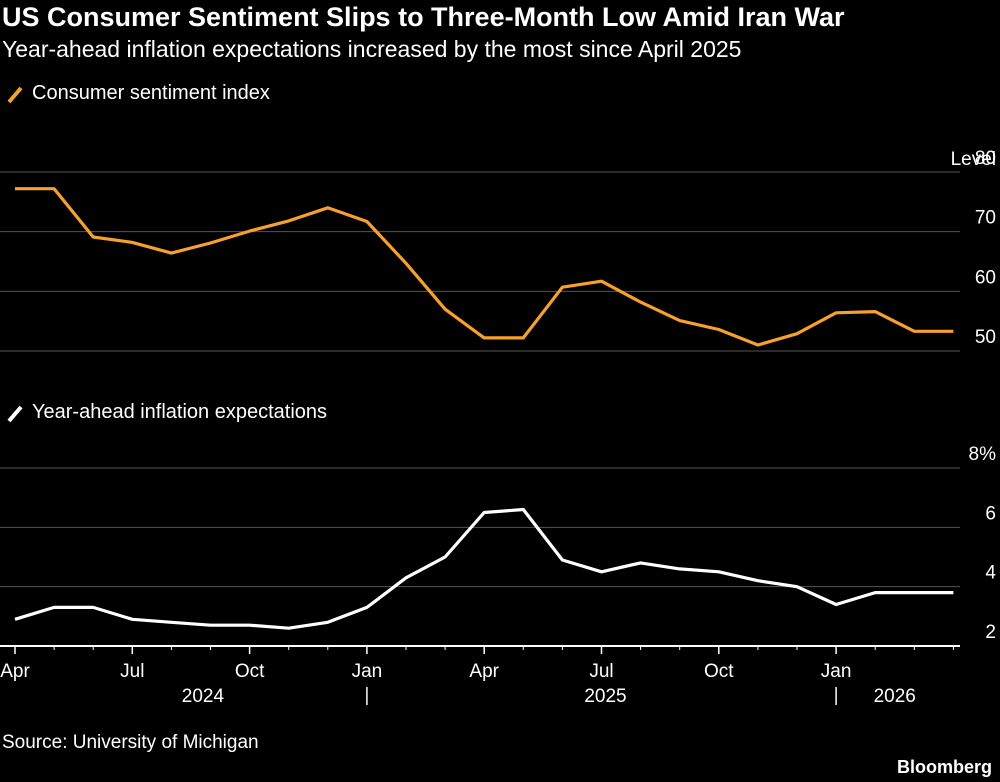 This screenshot has width=1000, height=782. What do you see at coordinates (985, 158) in the screenshot?
I see `y-tick-label: 80` at bounding box center [985, 158].